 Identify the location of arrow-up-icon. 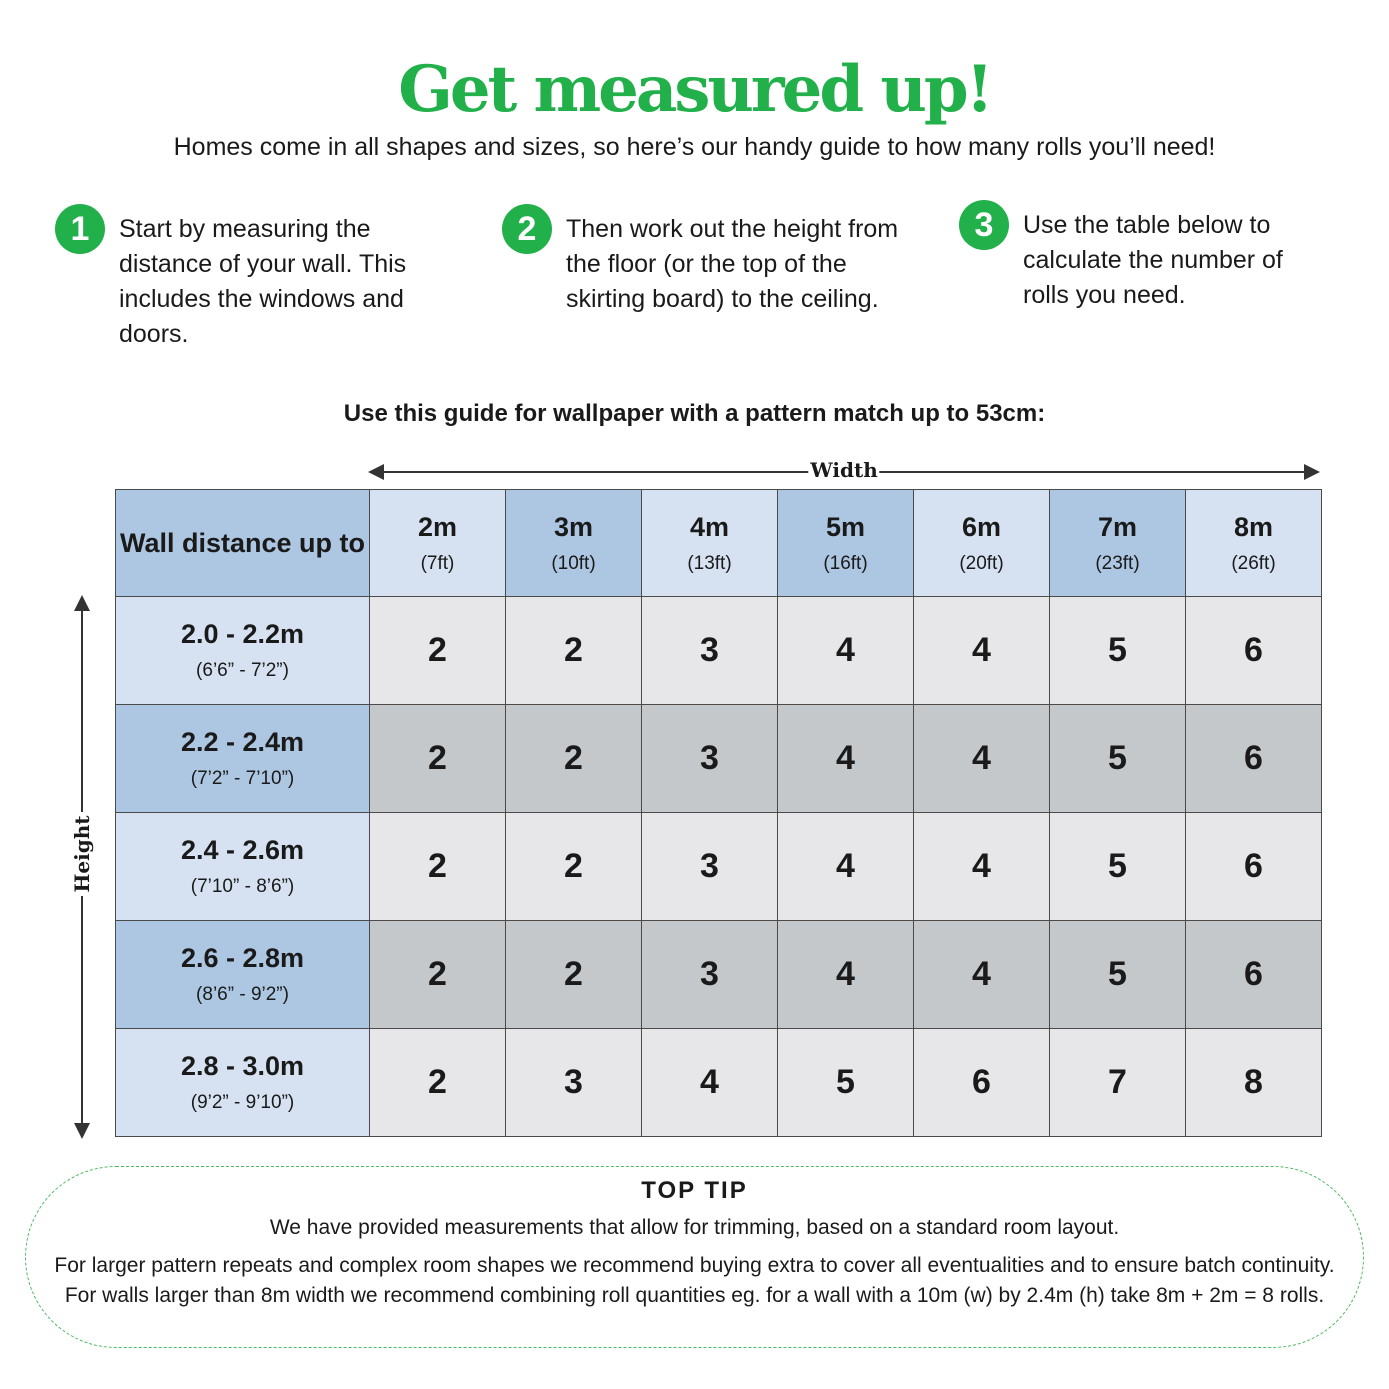
(82, 603).